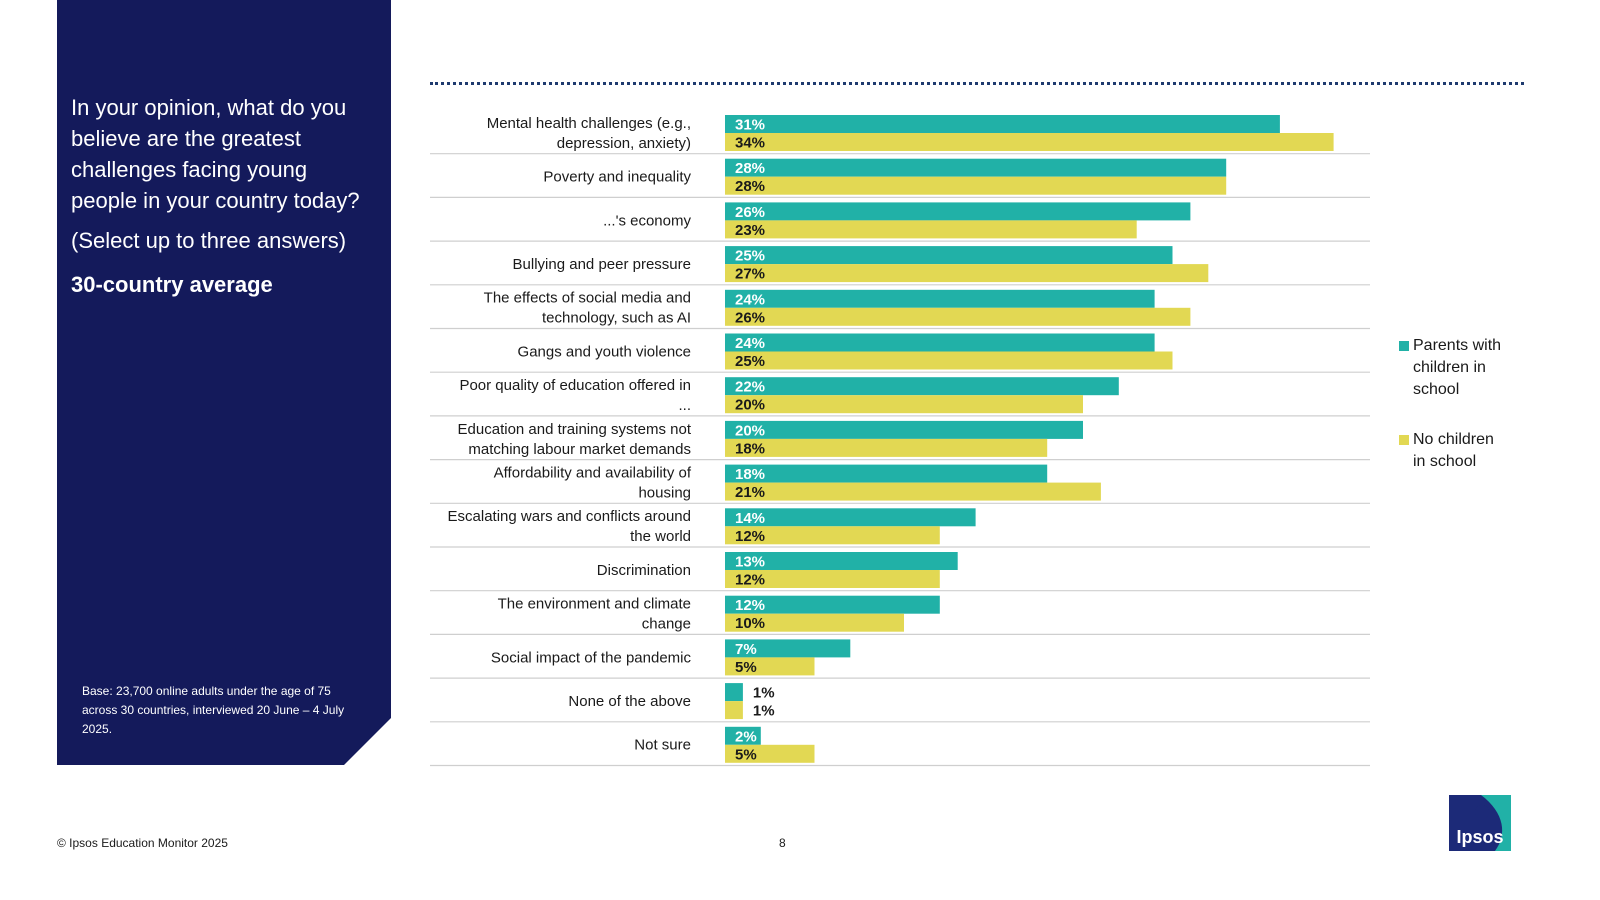 Image resolution: width=1600 pixels, height=900 pixels. Describe the element at coordinates (1445, 461) in the screenshot. I see `legend-label-line: in school` at that location.